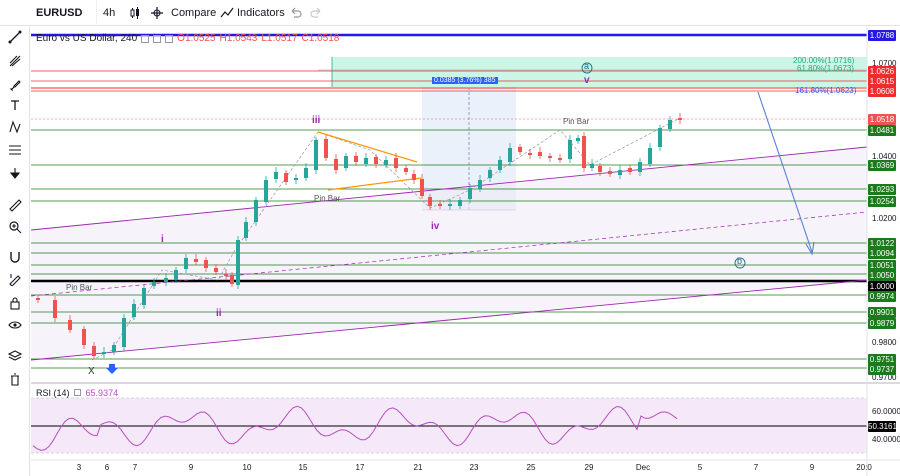  Describe the element at coordinates (882, 253) in the screenshot. I see `price-label: 1.0094` at that location.